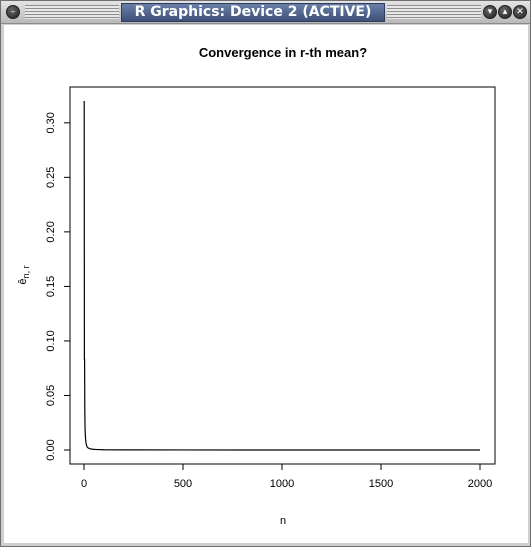  Describe the element at coordinates (434, 12) in the screenshot. I see `titlebar-grip-right` at that location.